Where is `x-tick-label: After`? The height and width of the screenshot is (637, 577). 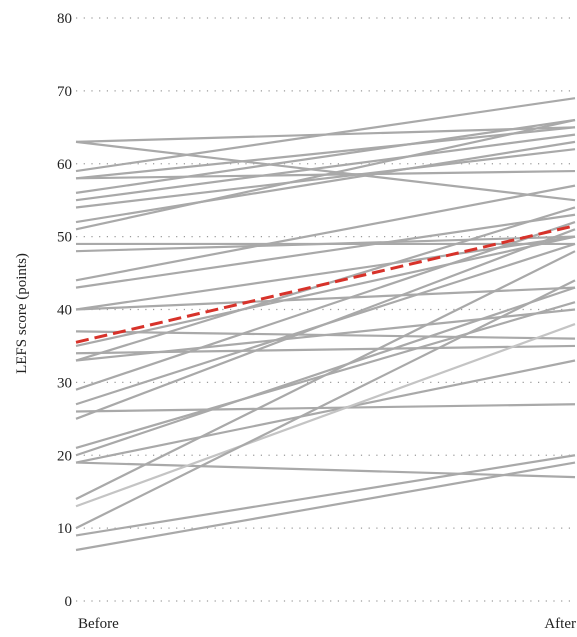
x-tick-label: After is located at coordinates (560, 624).